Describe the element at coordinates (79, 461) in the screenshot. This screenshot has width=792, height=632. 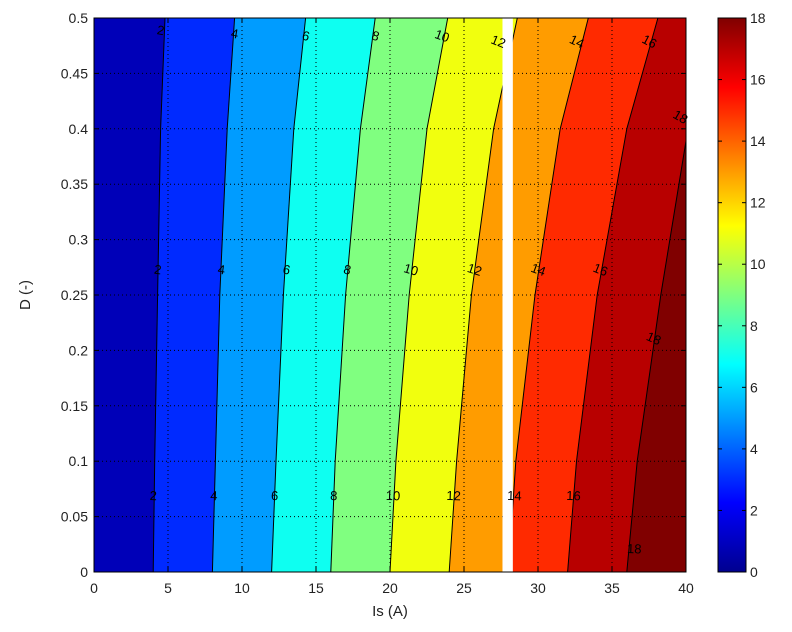
I see `y-tick-label: 0.1` at that location.